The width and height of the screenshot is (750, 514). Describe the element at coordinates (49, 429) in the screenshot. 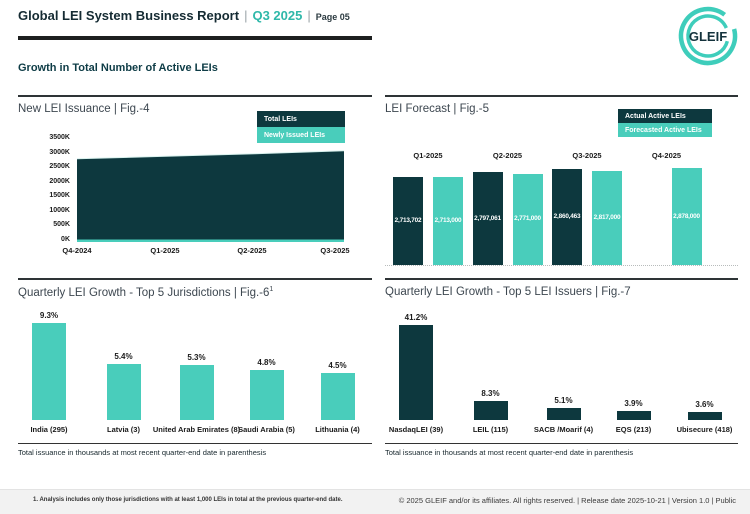

I see `category-label: India (295)` at that location.